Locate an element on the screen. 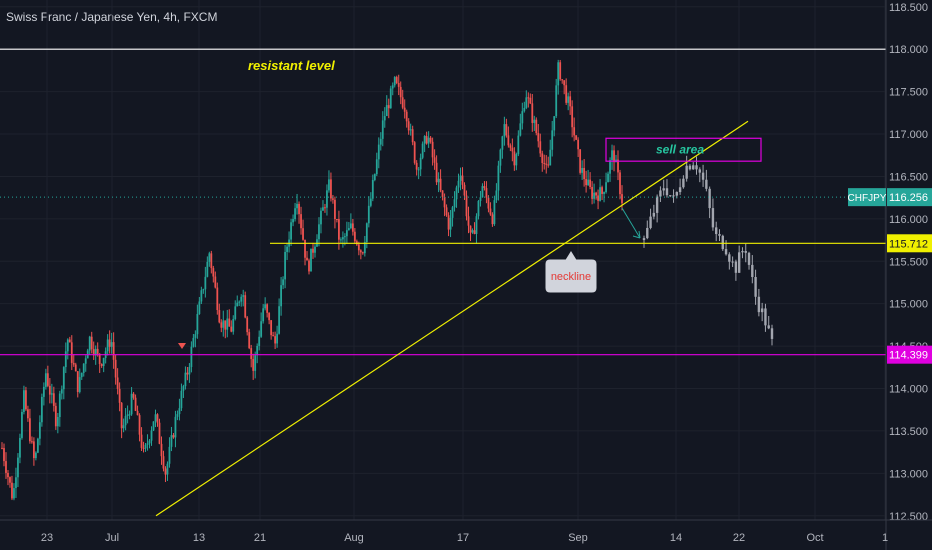 This screenshot has width=932, height=550. neckline-price-tag-bg is located at coordinates (909, 243).